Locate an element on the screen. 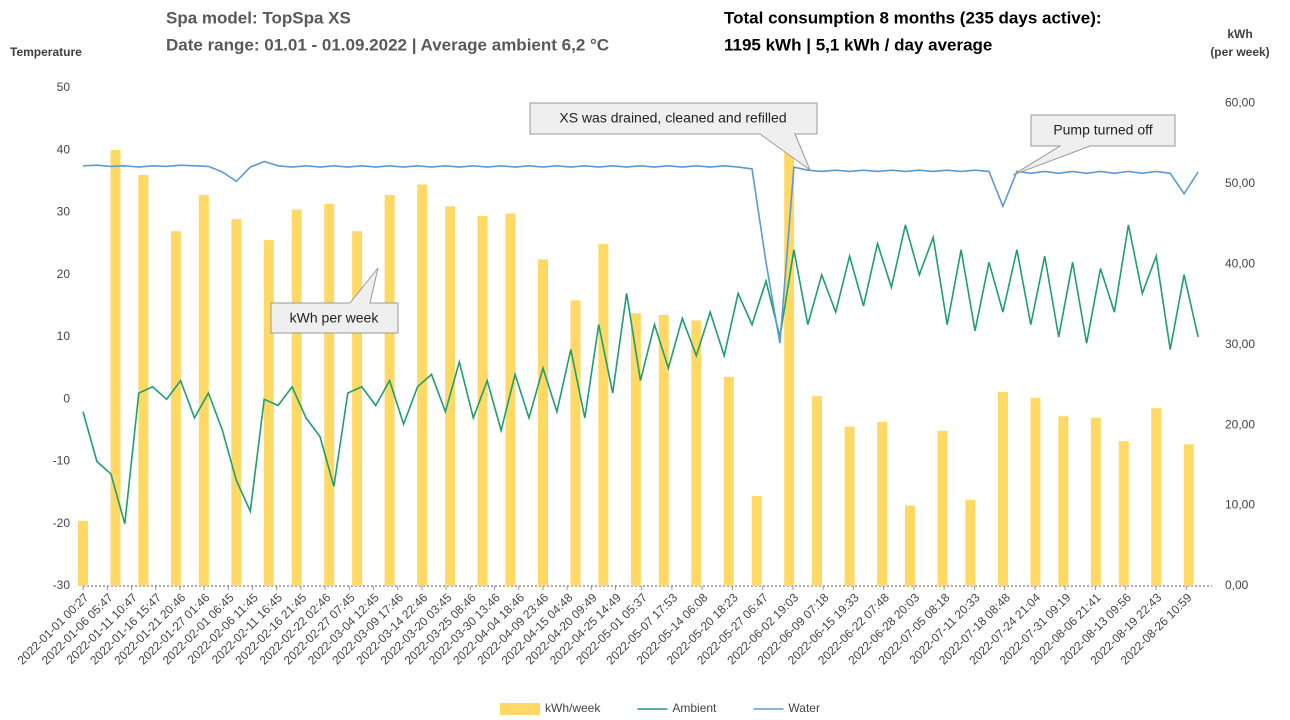 The image size is (1290, 720). legend-label: Water is located at coordinates (804, 708).